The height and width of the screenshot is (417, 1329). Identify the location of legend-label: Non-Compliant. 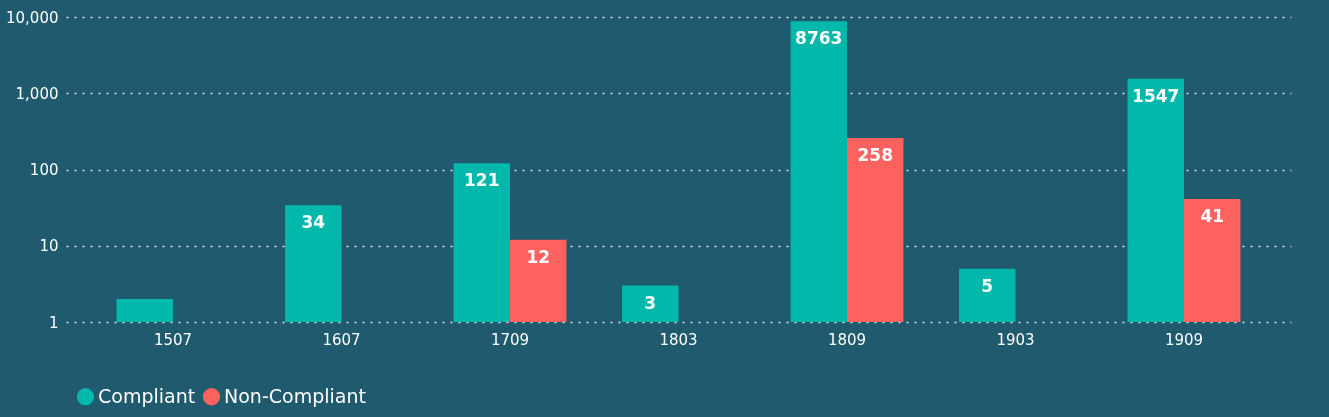
(295, 395).